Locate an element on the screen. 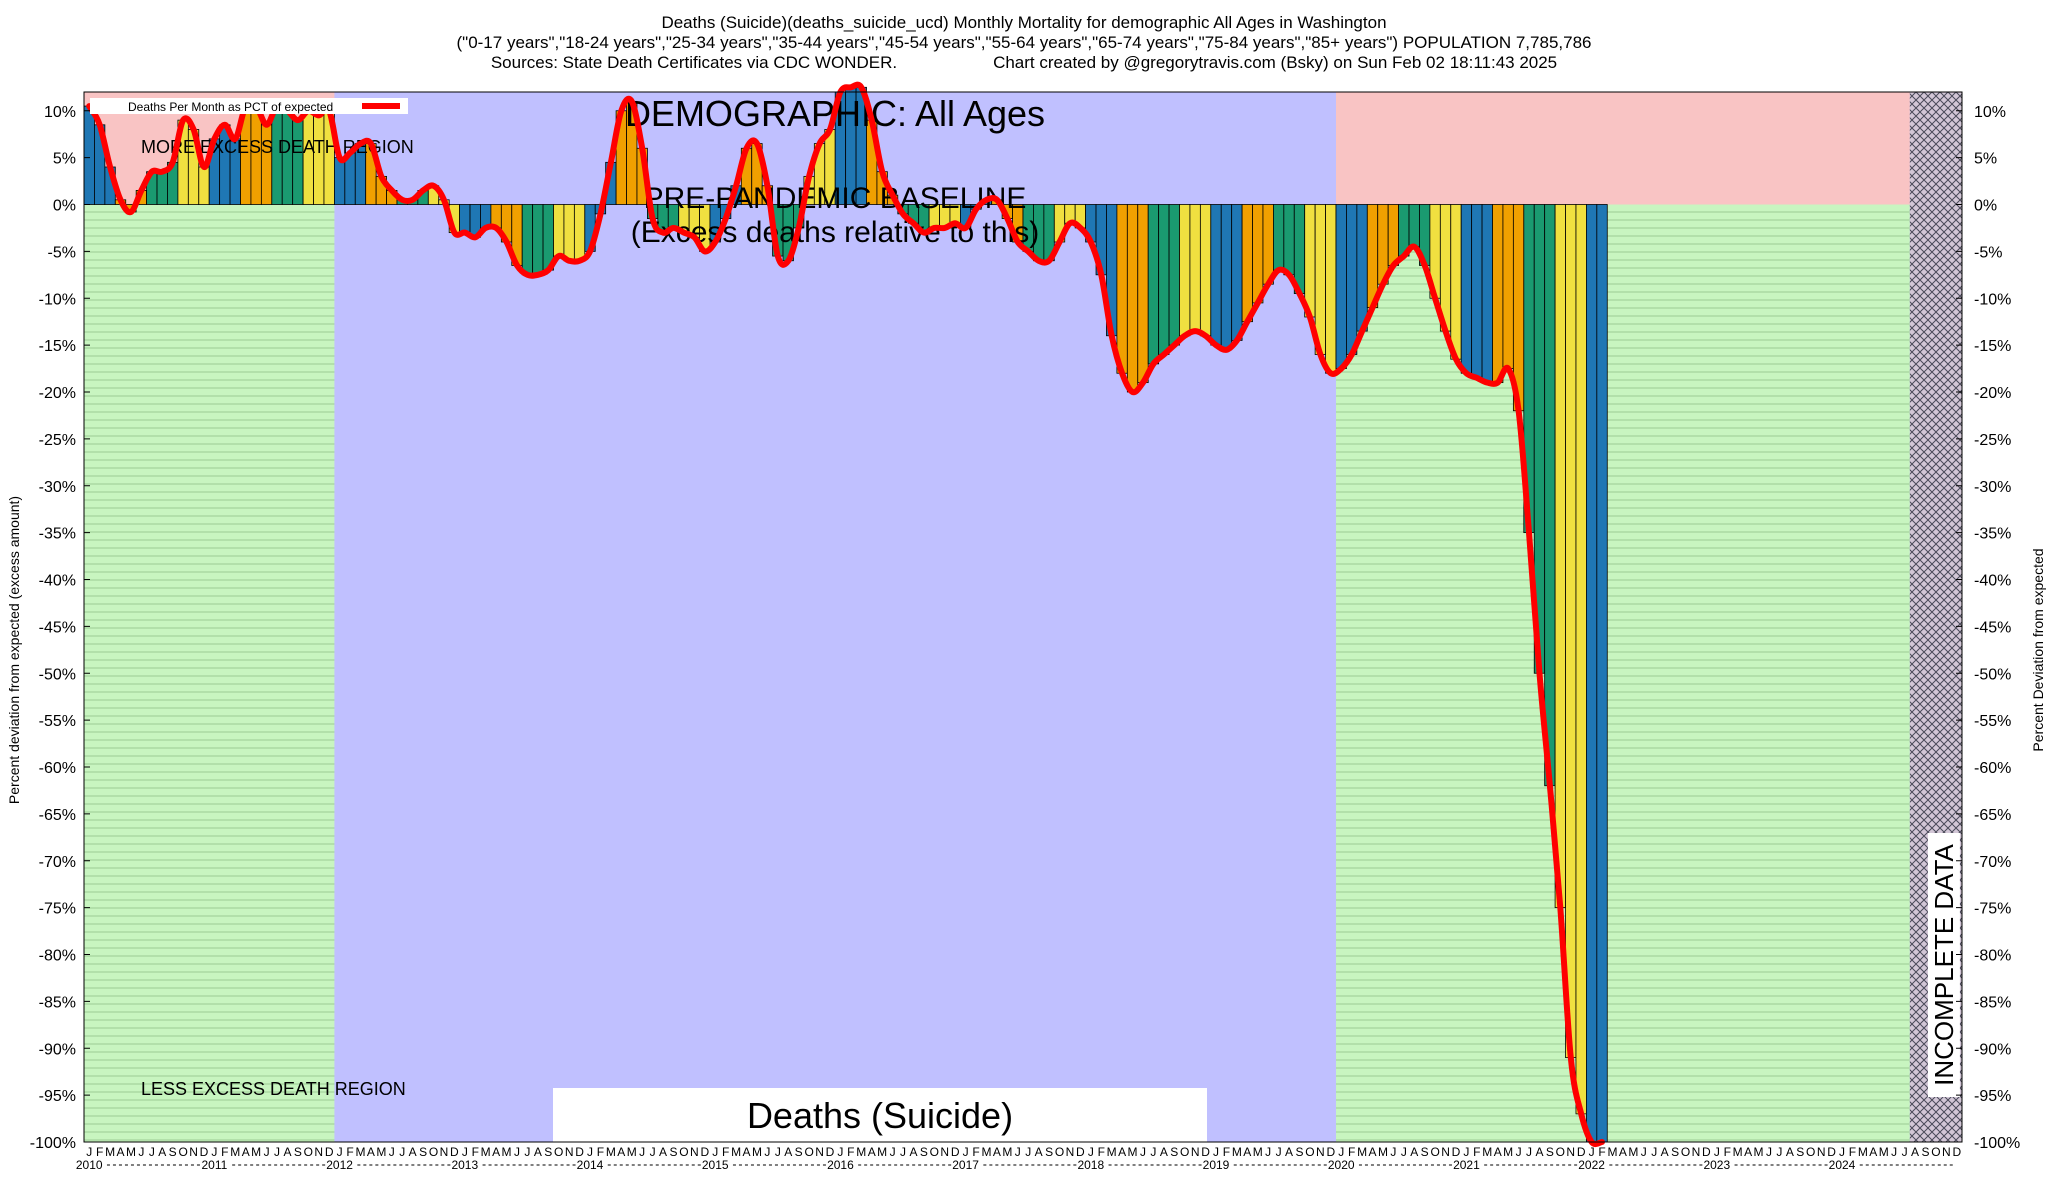 The height and width of the screenshot is (1200, 2048). month-label-63: A is located at coordinates (747, 1152).